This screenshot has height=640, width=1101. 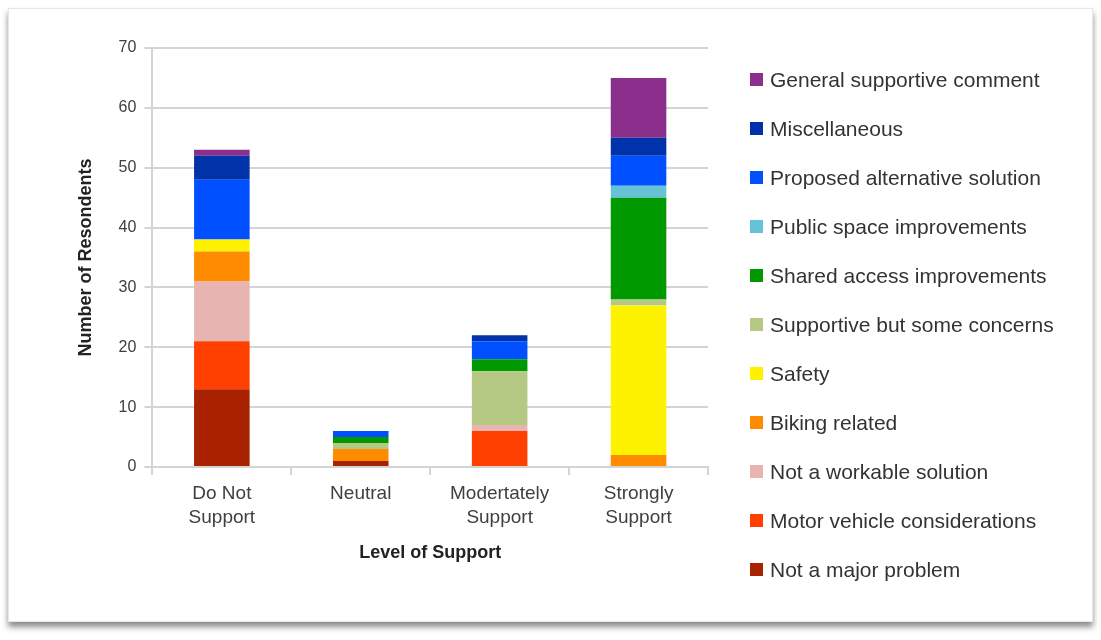 What do you see at coordinates (638, 504) in the screenshot?
I see `x-tick-label: Strongly Support` at bounding box center [638, 504].